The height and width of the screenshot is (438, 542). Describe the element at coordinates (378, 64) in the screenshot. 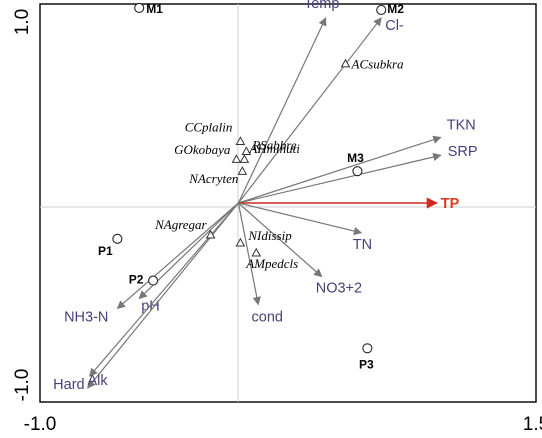

I see `species-label-acsubkra: ACsubkra` at that location.